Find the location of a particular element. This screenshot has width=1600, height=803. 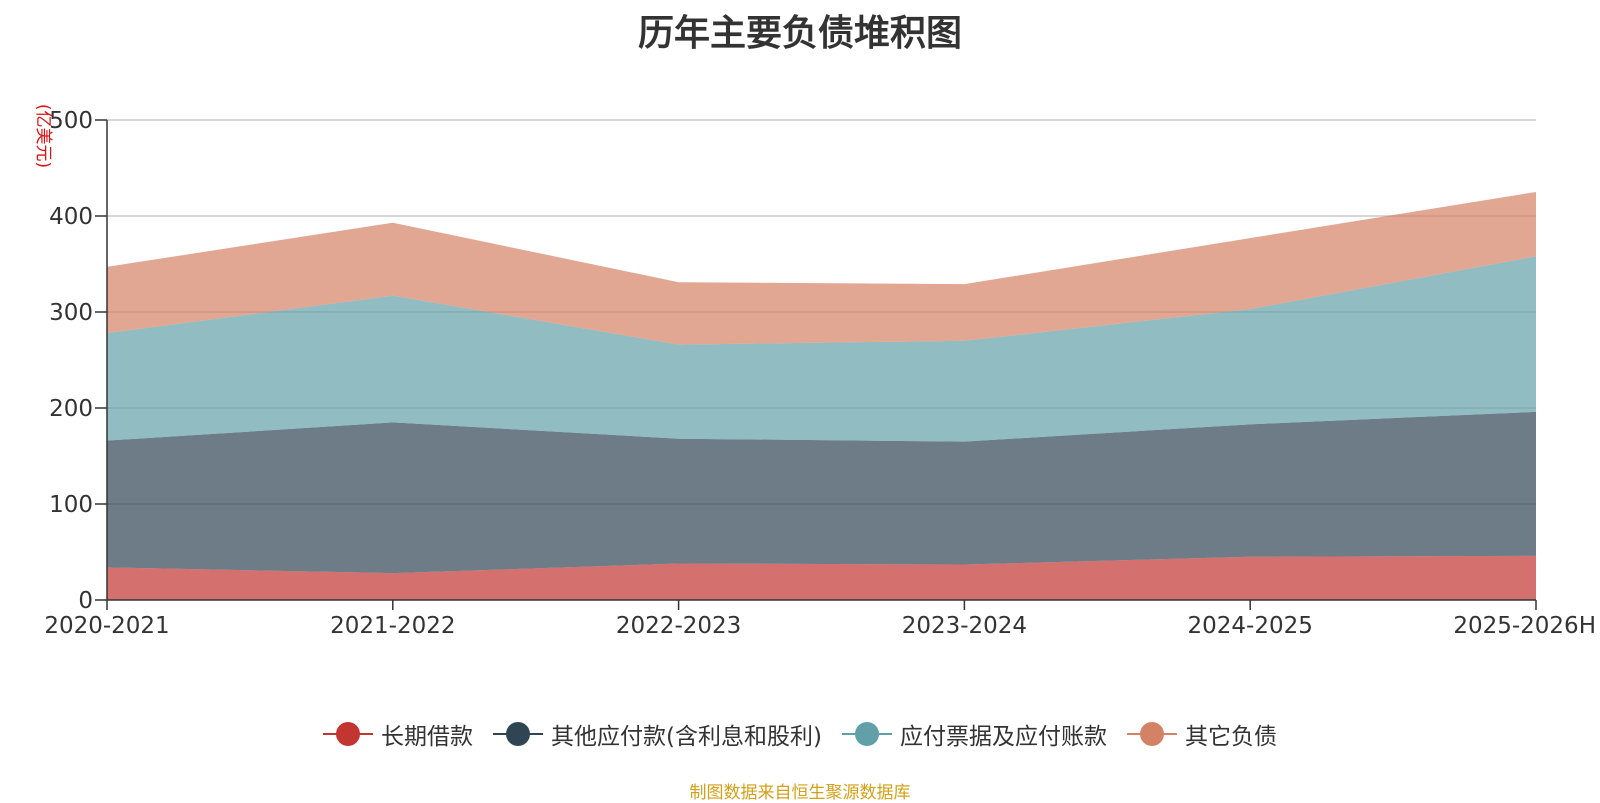

chart-title: 历年主要负债堆积图 is located at coordinates (799, 33).